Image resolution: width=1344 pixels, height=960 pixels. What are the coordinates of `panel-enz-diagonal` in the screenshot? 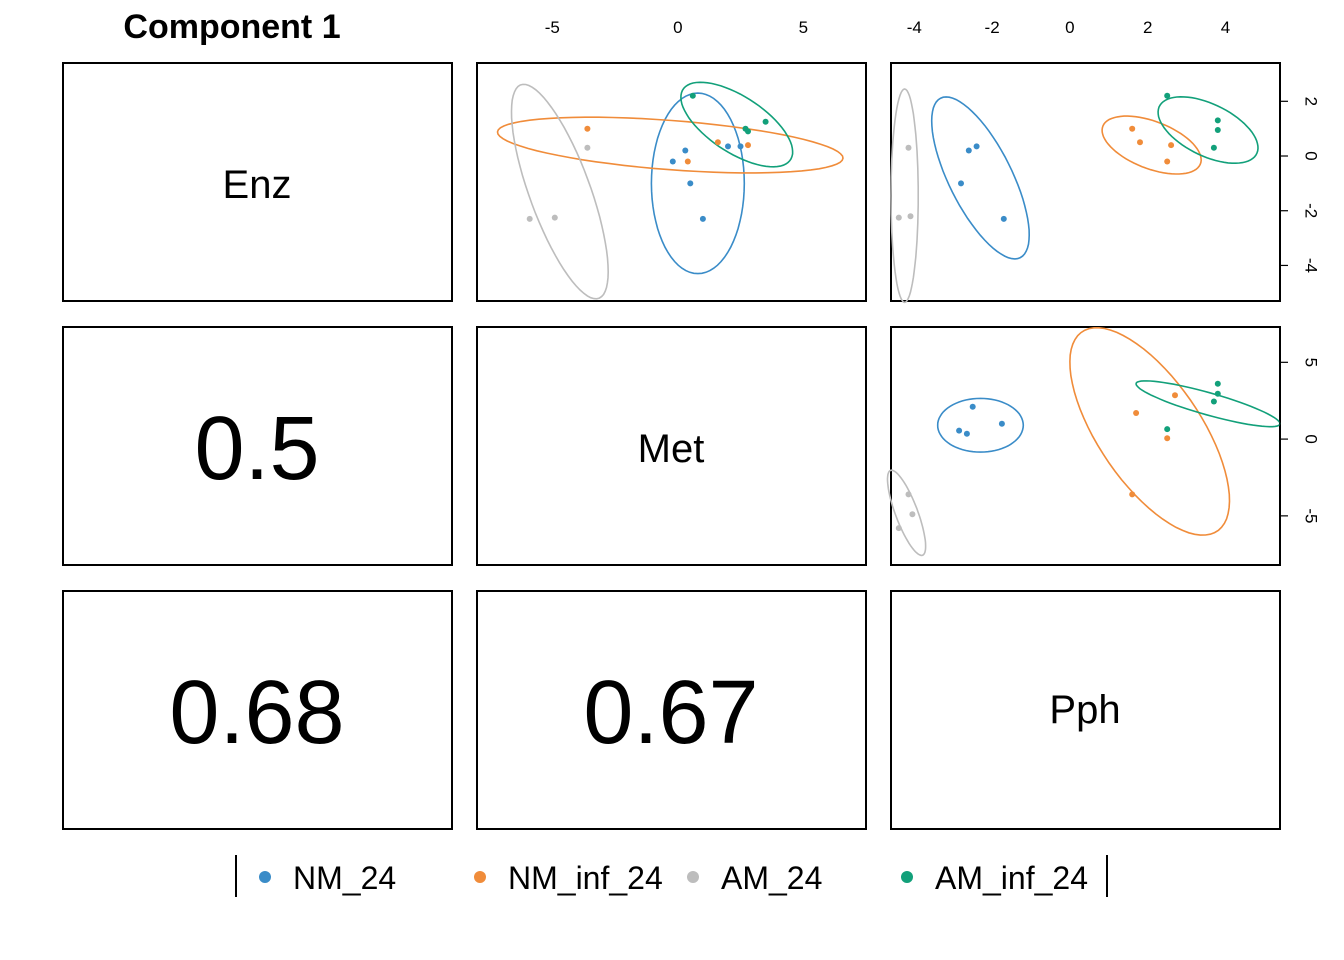 It's located at (257, 182).